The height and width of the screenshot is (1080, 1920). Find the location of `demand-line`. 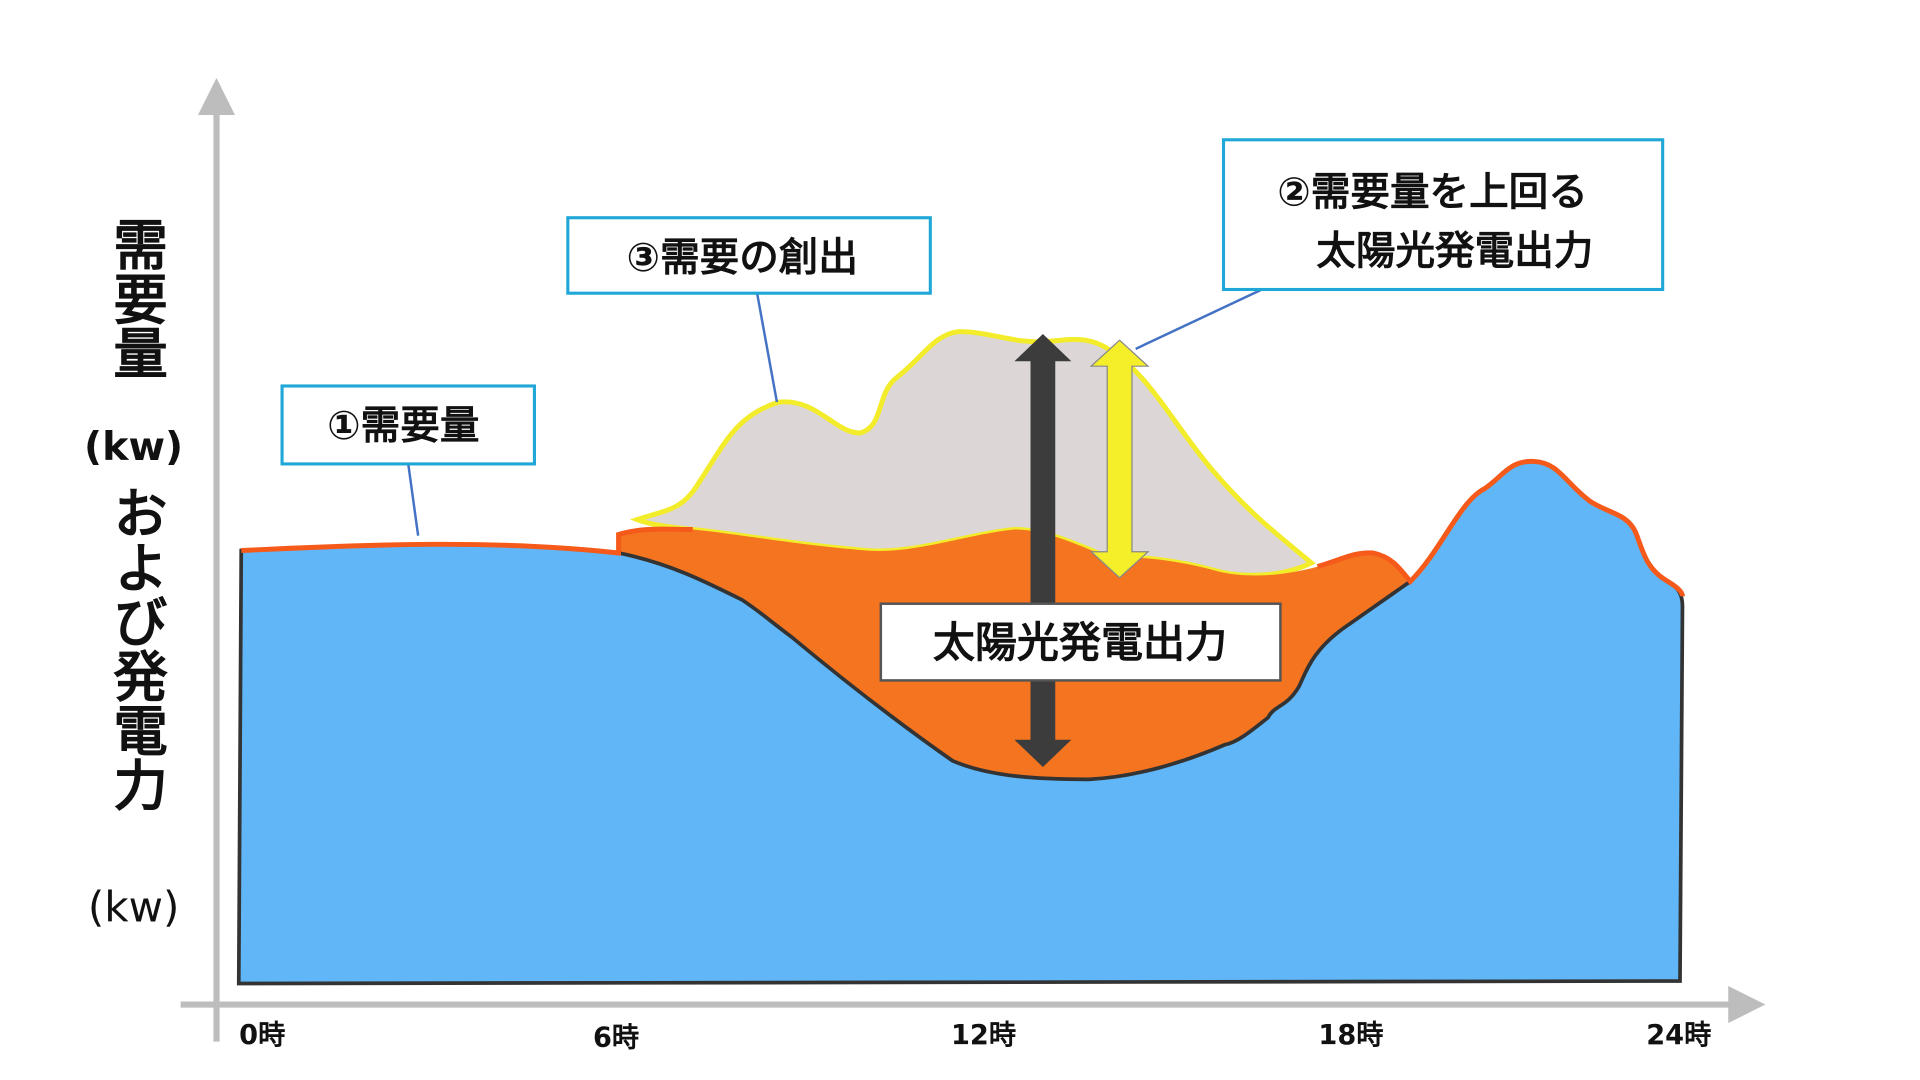

demand-line is located at coordinates (963, 527).